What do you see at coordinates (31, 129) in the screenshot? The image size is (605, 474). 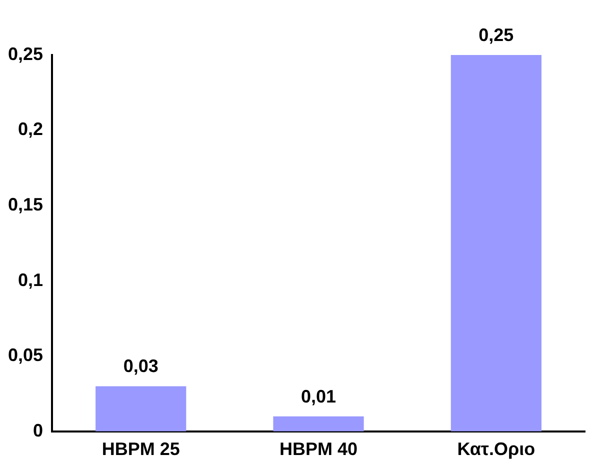 I see `y-tick-label: 0,2` at bounding box center [31, 129].